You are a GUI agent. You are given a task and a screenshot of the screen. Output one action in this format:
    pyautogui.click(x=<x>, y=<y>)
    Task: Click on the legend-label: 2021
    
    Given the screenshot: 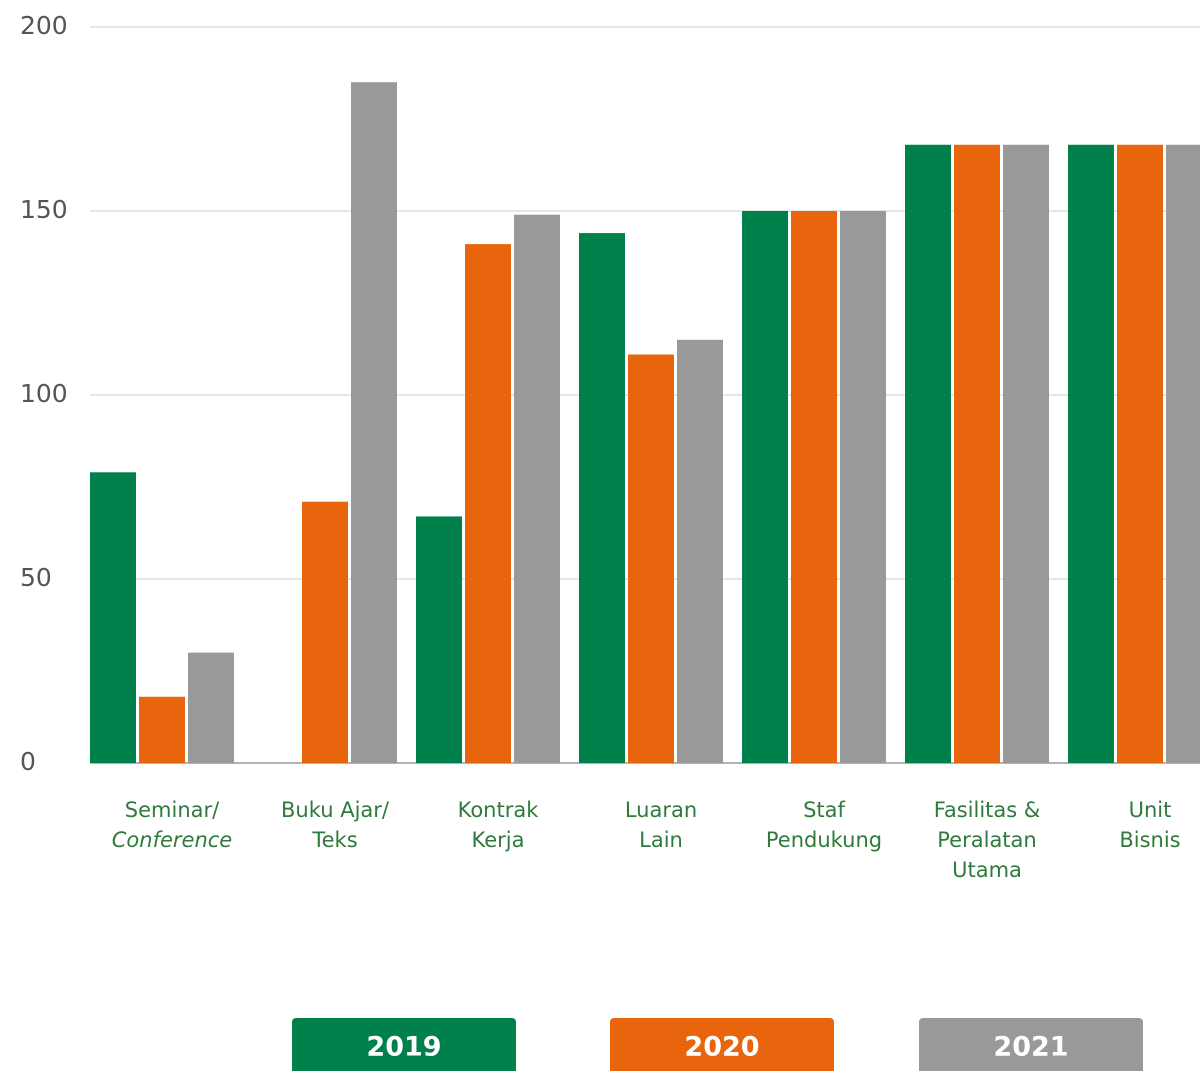 What is the action you would take?
    pyautogui.click(x=1030, y=1047)
    